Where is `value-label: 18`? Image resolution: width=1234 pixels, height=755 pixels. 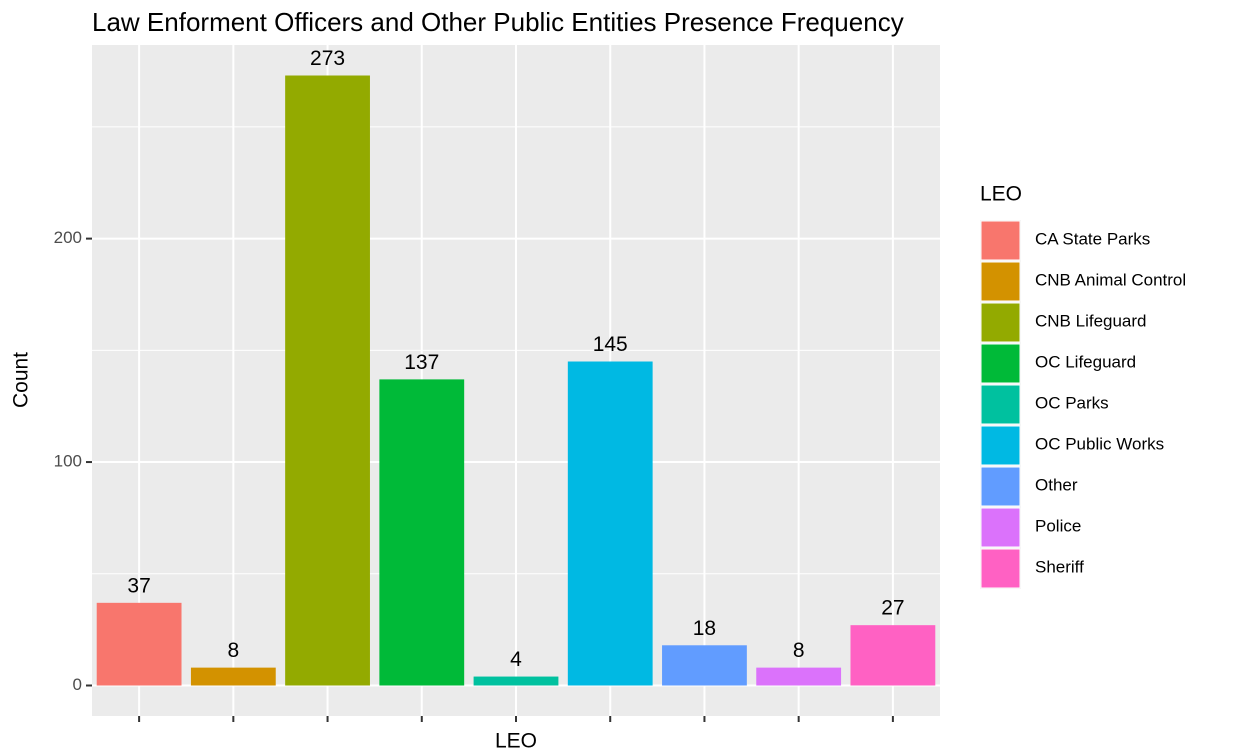 value-label: 18 is located at coordinates (704, 628).